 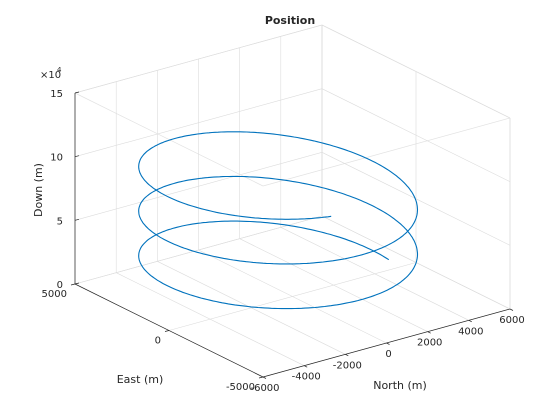 I want to click on x-tick-label: 4000, so click(x=470, y=331).